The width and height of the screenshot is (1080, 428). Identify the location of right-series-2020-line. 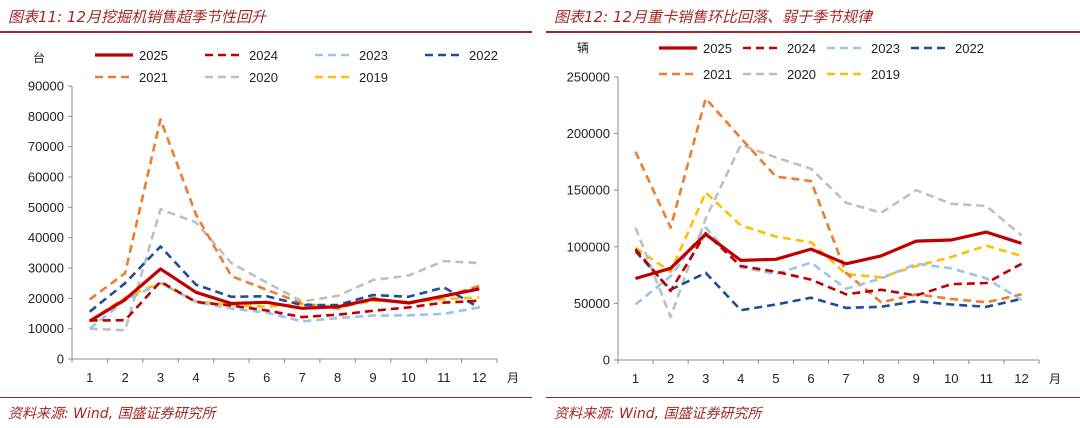
(828, 231).